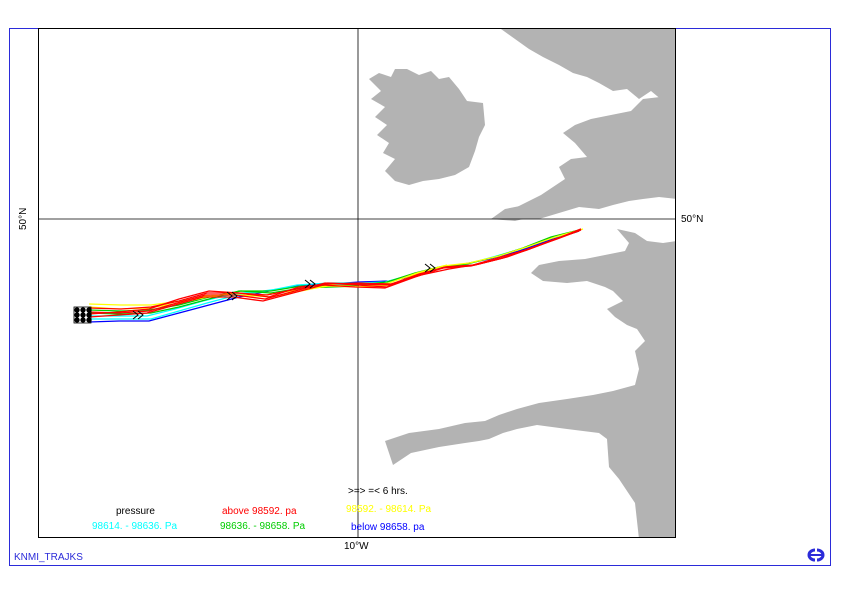  Describe the element at coordinates (388, 527) in the screenshot. I see `legend-class-blue: below 98658. pa` at that location.